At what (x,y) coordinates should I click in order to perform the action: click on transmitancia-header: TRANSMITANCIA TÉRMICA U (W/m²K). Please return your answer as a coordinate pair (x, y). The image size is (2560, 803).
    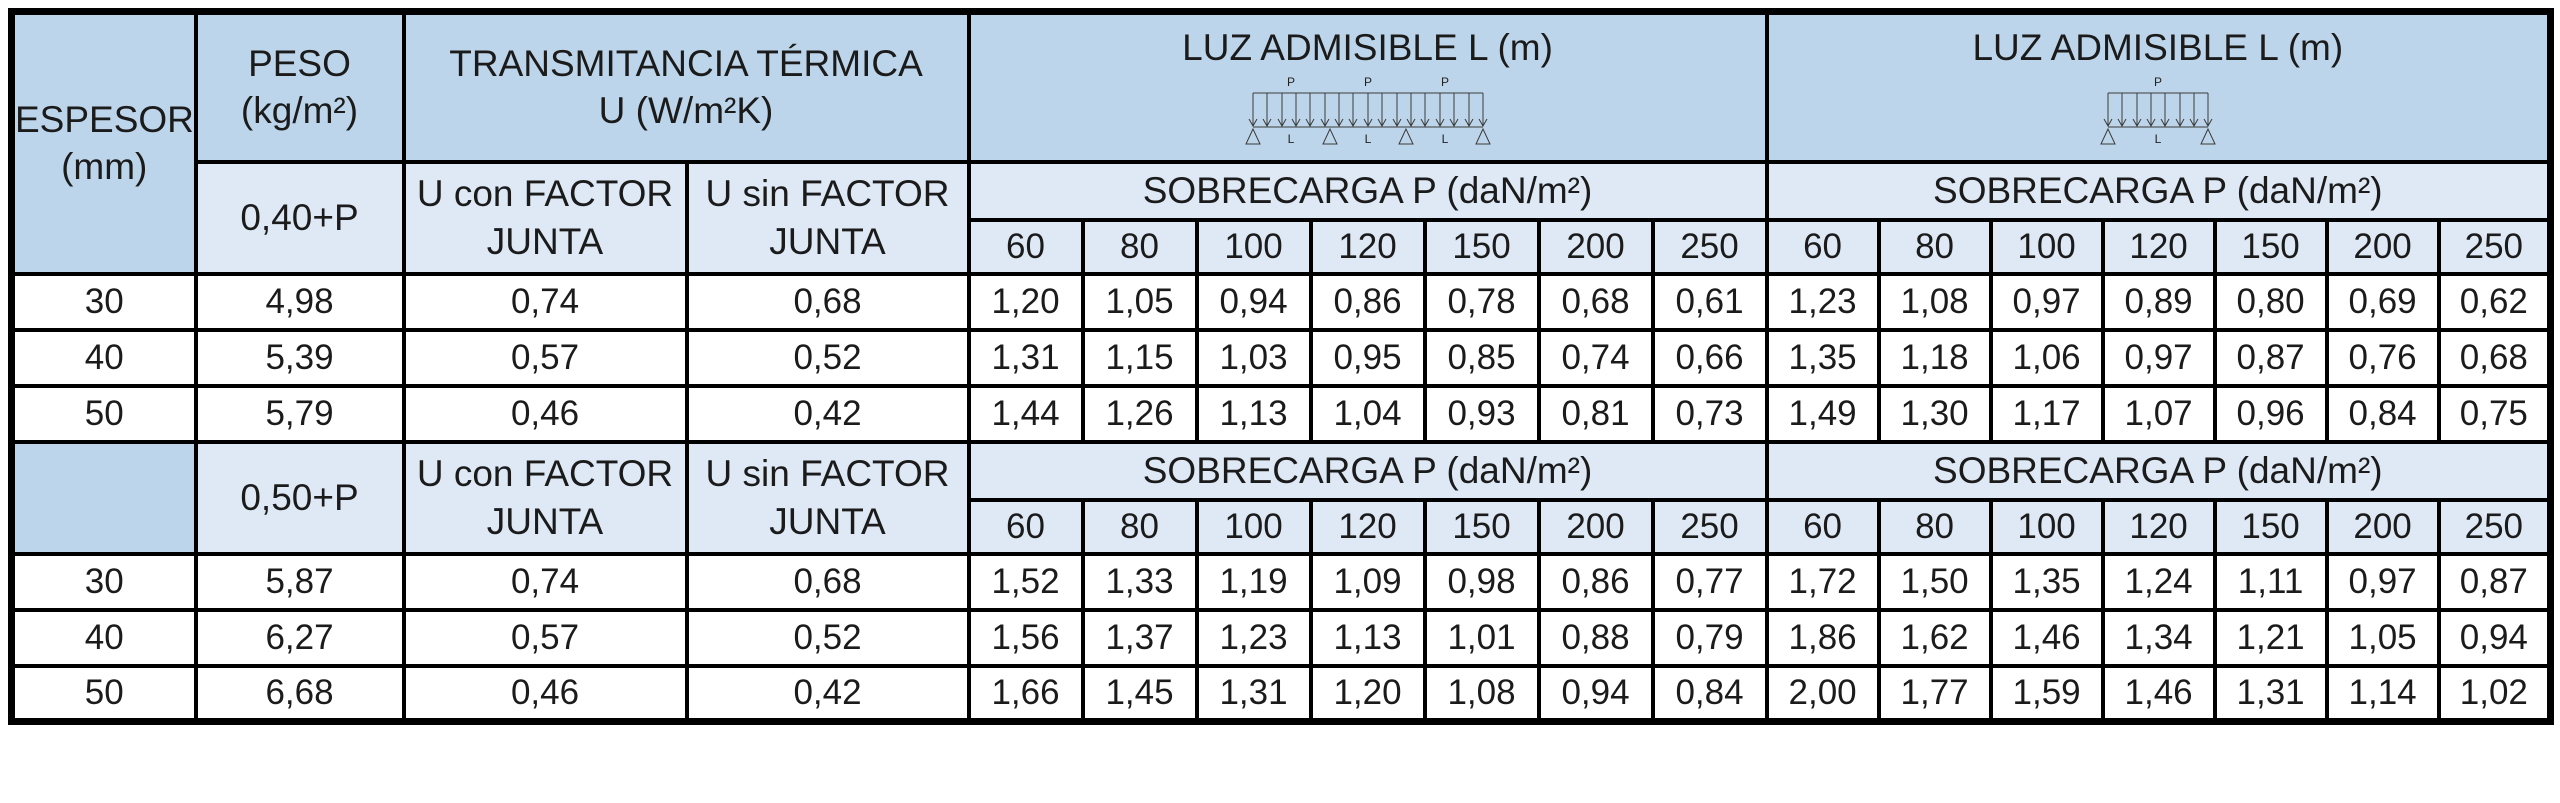
    Looking at the image, I should click on (686, 86).